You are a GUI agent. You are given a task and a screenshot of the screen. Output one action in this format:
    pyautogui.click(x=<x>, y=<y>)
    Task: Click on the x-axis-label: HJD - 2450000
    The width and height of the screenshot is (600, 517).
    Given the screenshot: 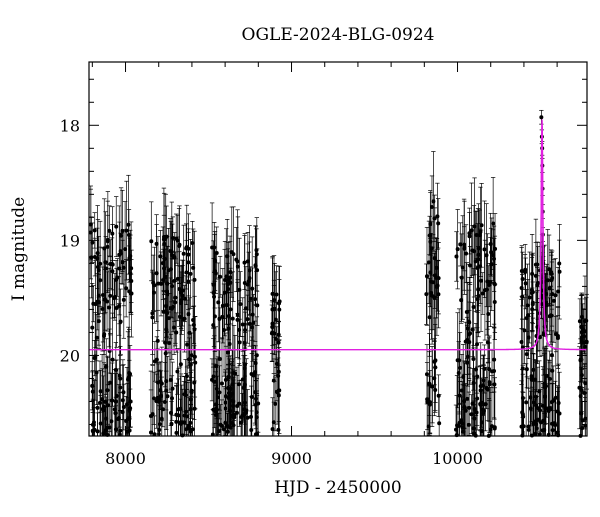 What is the action you would take?
    pyautogui.click(x=338, y=488)
    